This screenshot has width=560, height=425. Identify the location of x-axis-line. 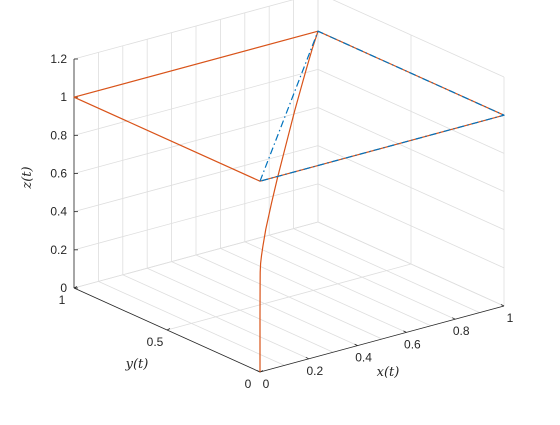
(382, 339).